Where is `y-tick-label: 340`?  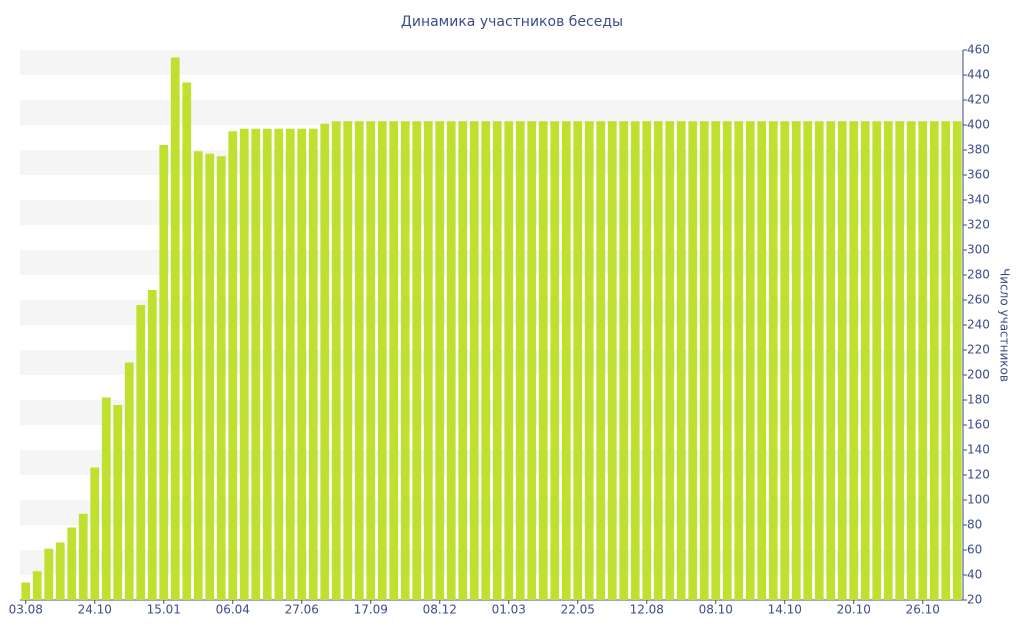
y-tick-label: 340 is located at coordinates (978, 200).